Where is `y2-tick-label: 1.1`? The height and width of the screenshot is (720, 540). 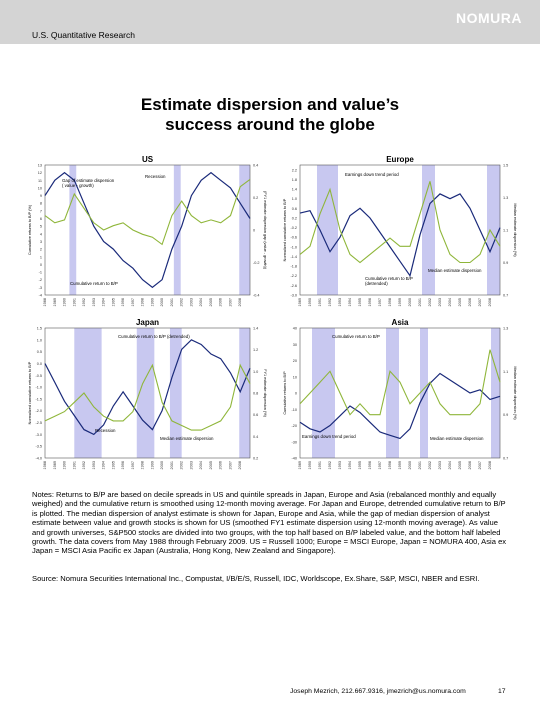
y2-tick-label: 1.1 is located at coordinates (505, 372).